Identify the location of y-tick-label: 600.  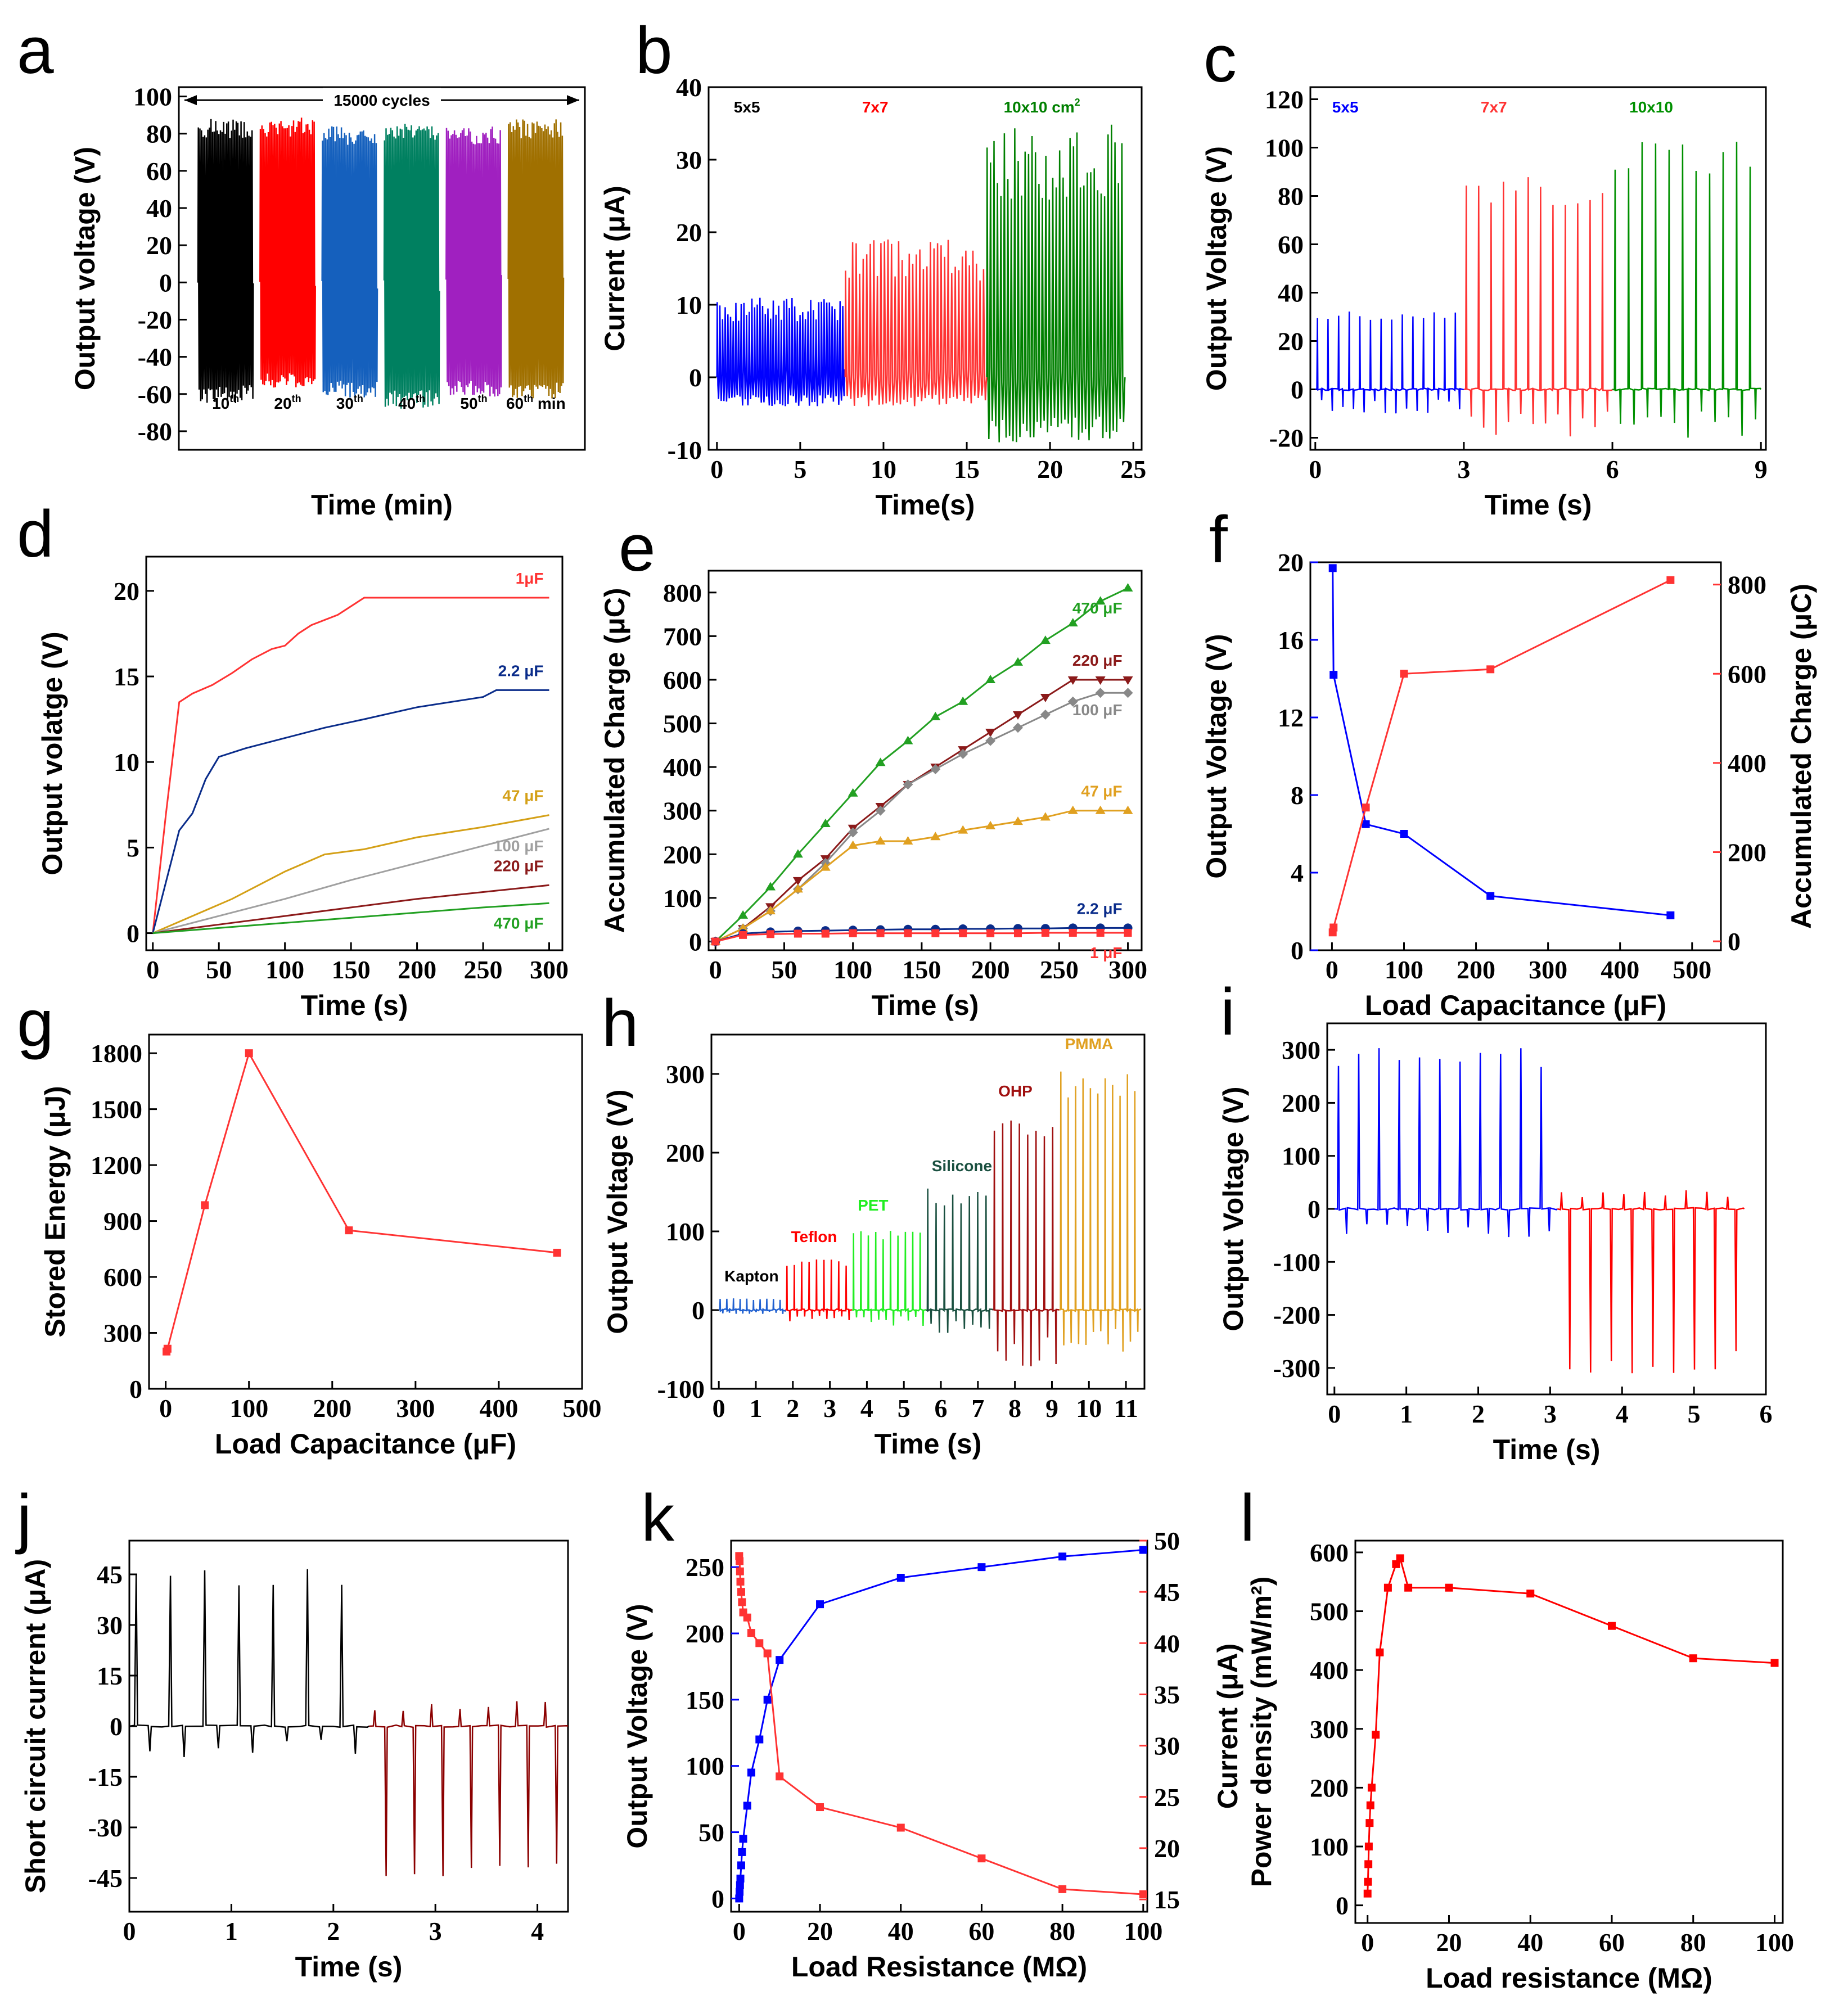
(682, 680).